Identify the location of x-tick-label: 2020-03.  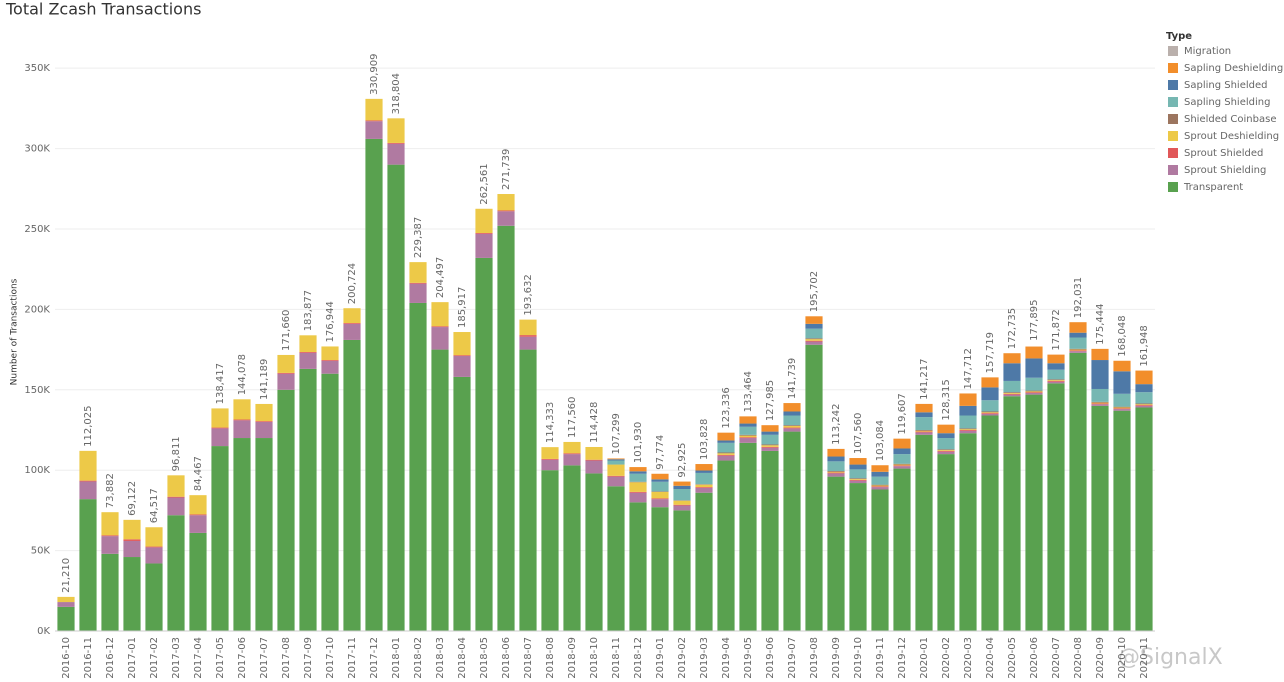
(968, 658).